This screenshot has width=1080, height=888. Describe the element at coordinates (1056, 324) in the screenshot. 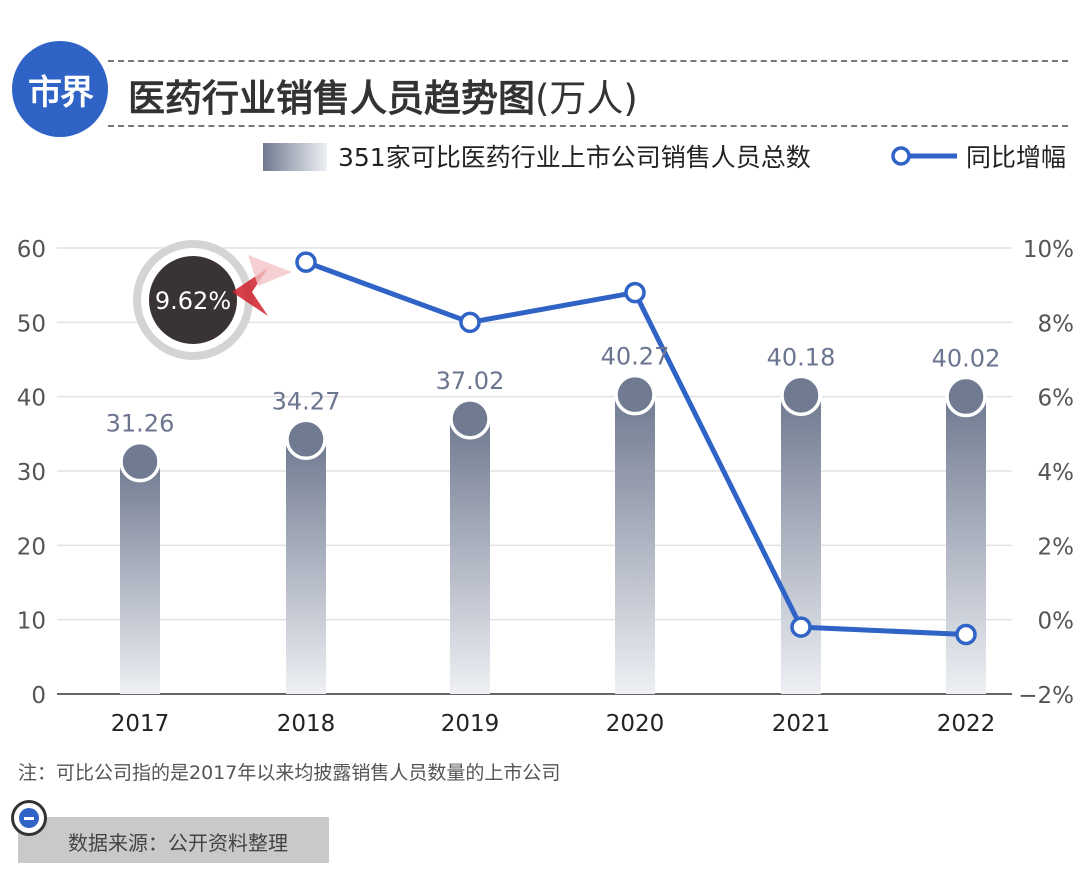

I see `y-right-tick-label: 8%` at that location.